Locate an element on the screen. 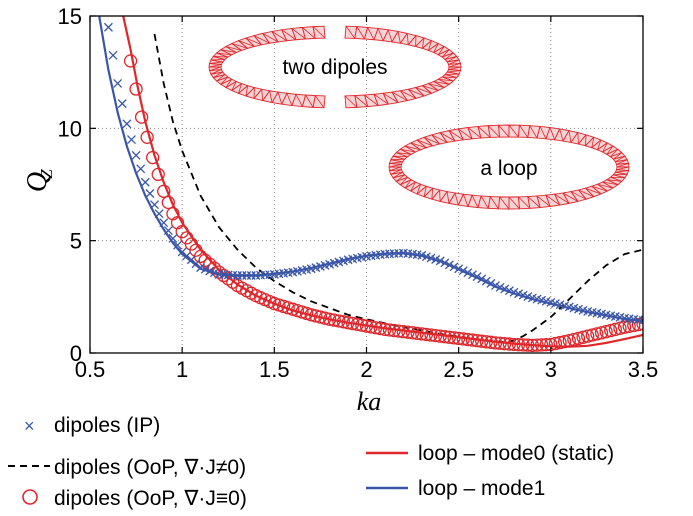  inset-a-loop: a loop is located at coordinates (509, 167).